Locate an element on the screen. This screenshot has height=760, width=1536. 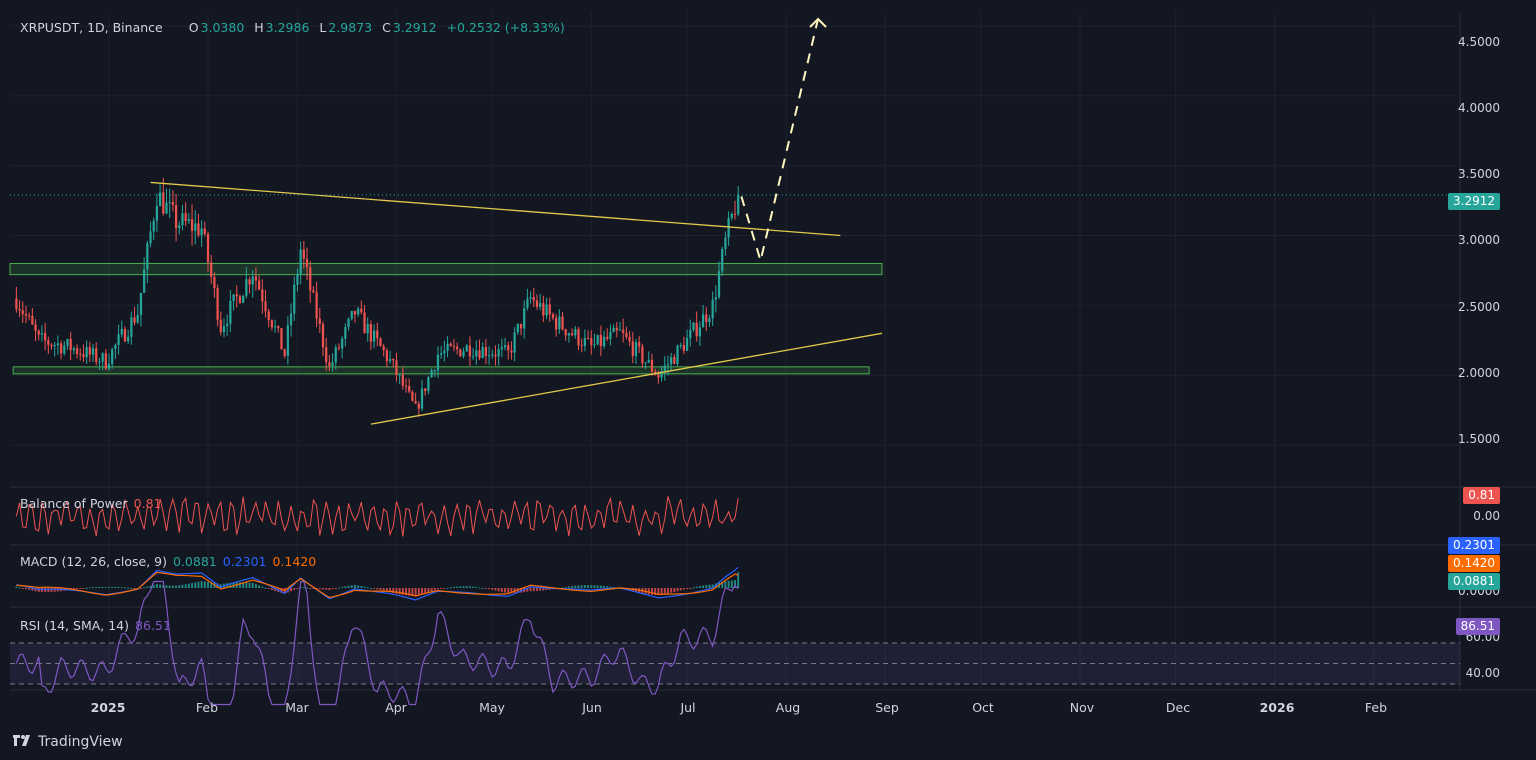
macd-line-value: 0.2301 is located at coordinates (244, 561).